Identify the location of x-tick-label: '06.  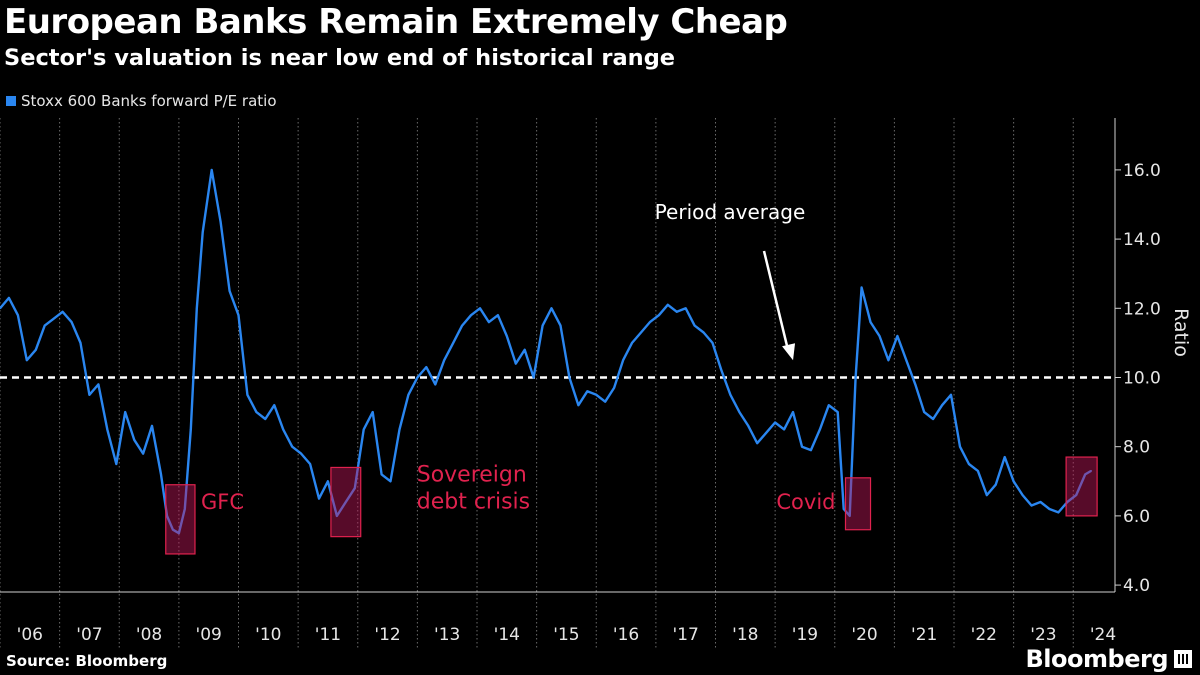
(30, 635).